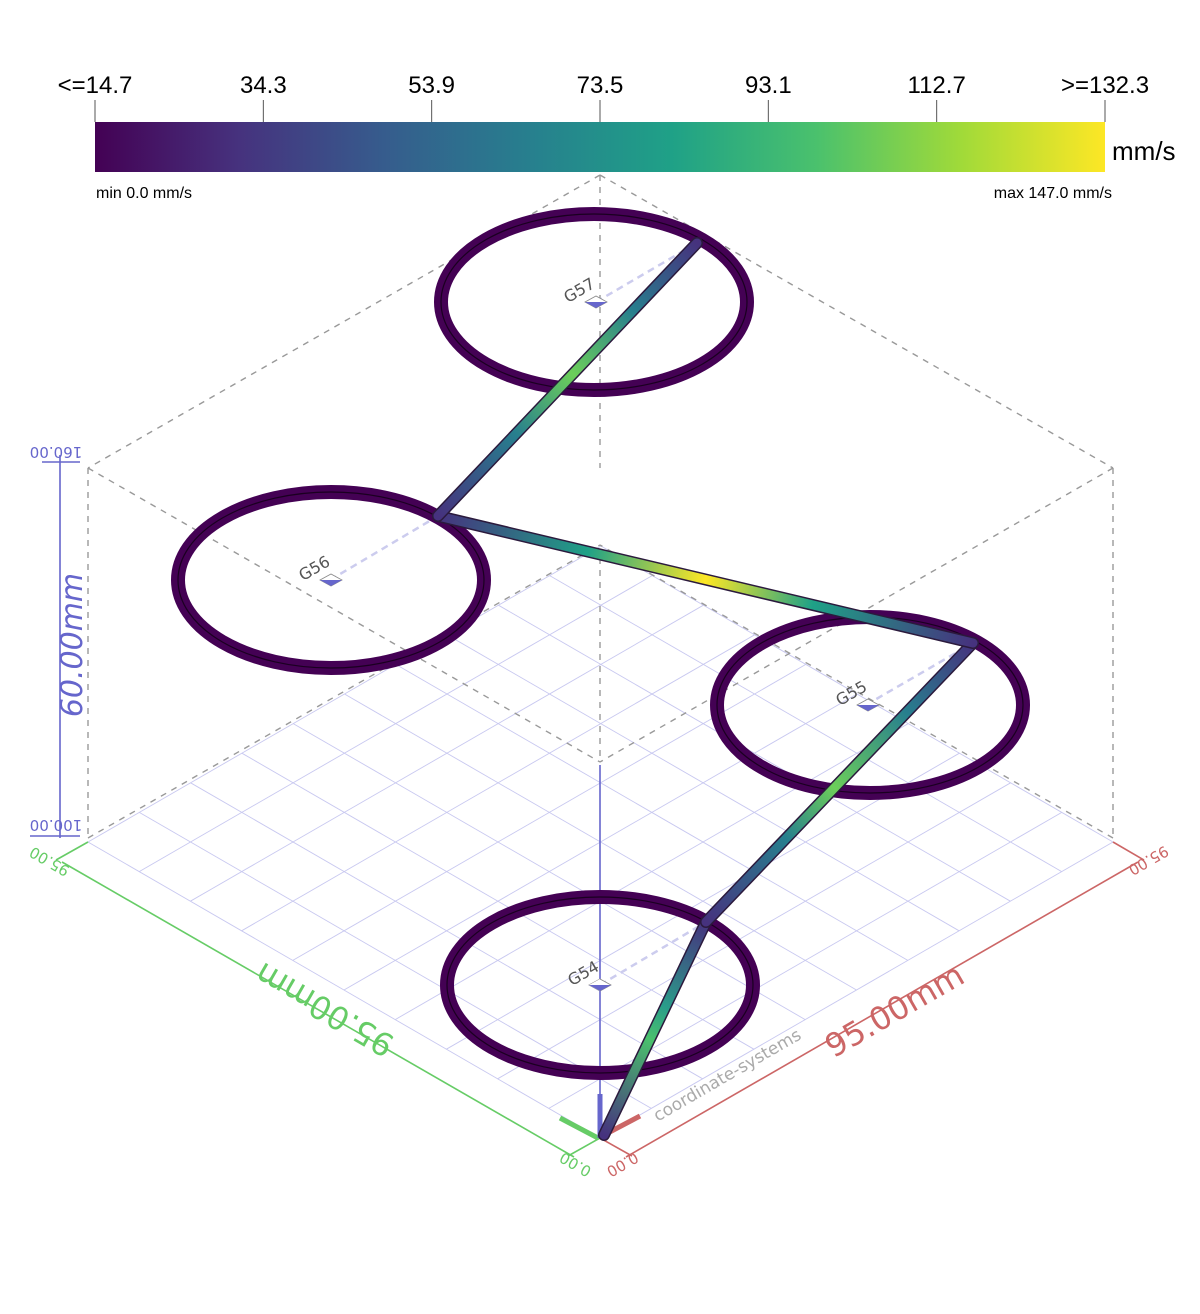  Describe the element at coordinates (431, 85) in the screenshot. I see `colorbar-tick-label: 53.9` at that location.